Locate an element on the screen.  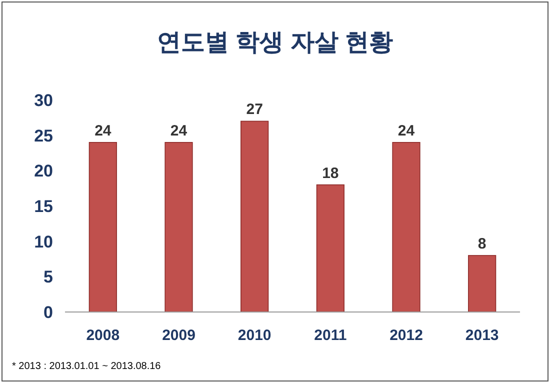
y-tick-label: 5 is located at coordinates (48, 277).